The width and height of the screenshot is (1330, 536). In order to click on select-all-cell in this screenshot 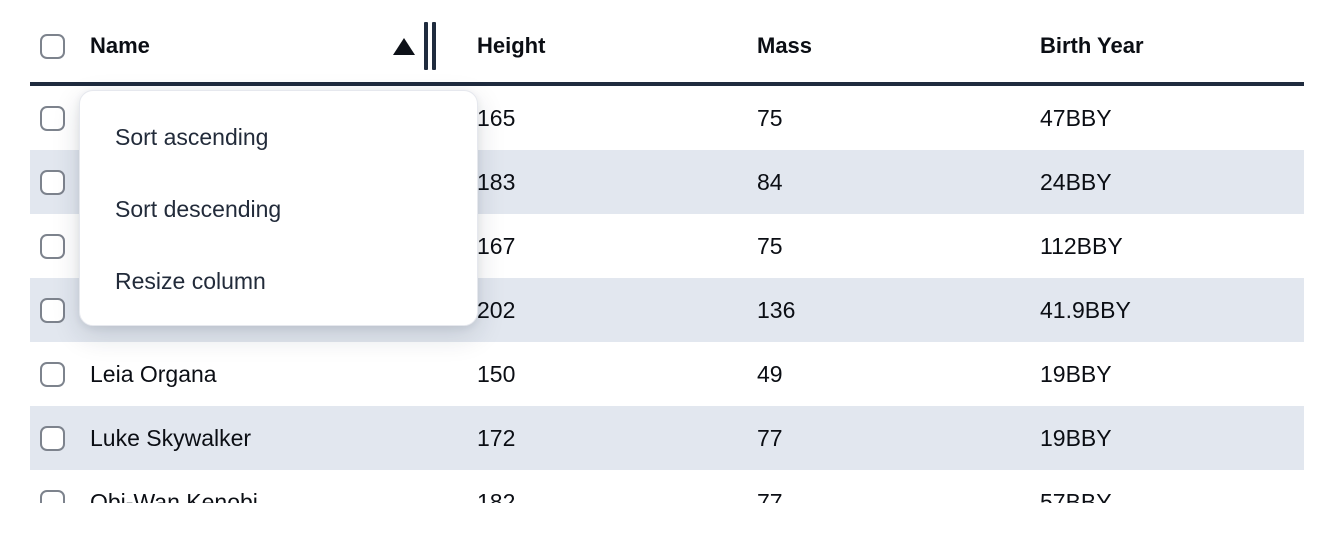, I will do `click(60, 46)`.